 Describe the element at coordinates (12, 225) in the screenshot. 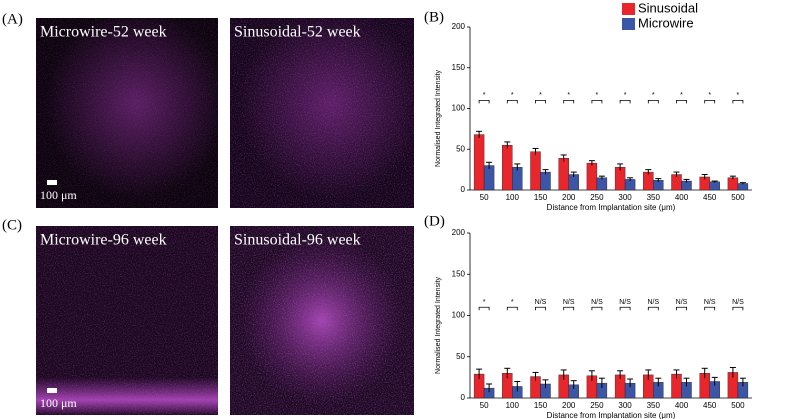

I see `panel-label: (C)` at that location.